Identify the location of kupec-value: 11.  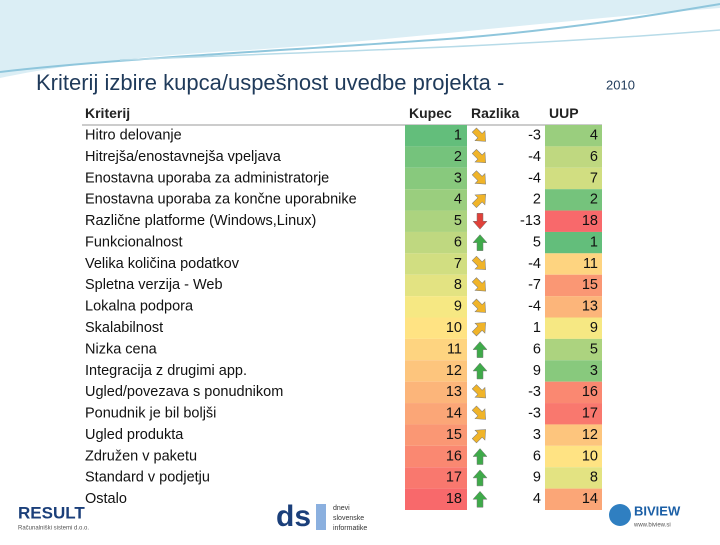
(454, 349).